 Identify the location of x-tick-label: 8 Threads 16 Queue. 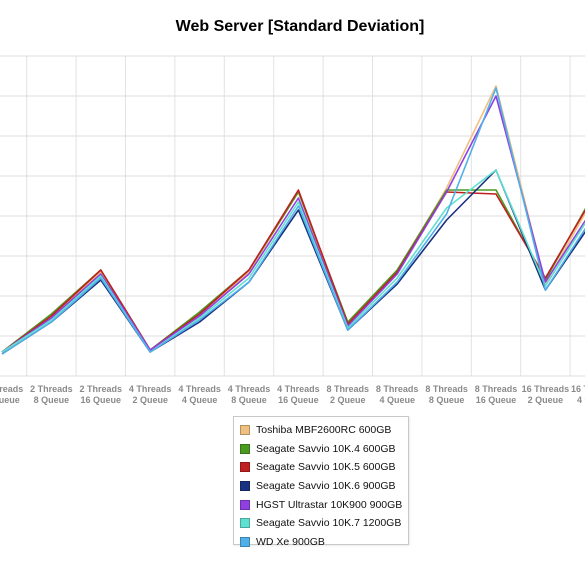
(496, 394).